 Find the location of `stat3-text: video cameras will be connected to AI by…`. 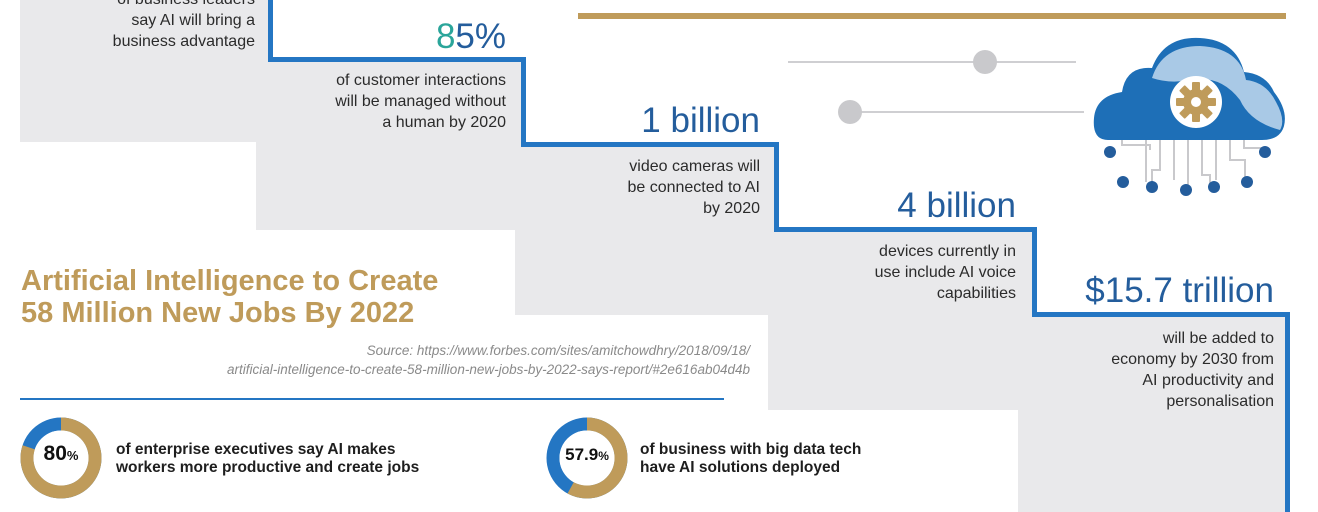

stat3-text: video cameras will be connected to AI by… is located at coordinates (693, 187).